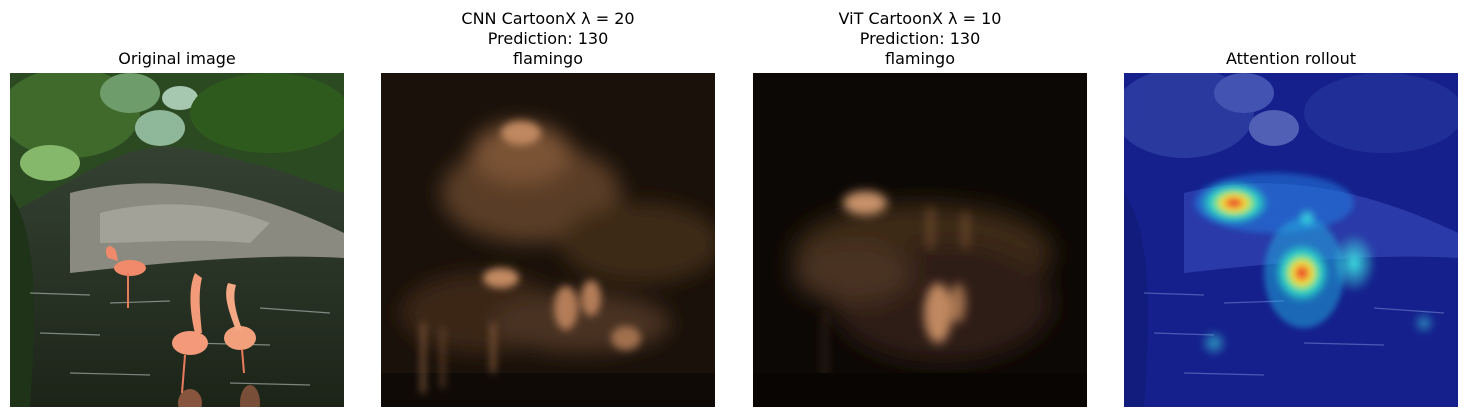 Image resolution: width=1467 pixels, height=417 pixels. I want to click on panel-title: Original image, so click(177, 59).